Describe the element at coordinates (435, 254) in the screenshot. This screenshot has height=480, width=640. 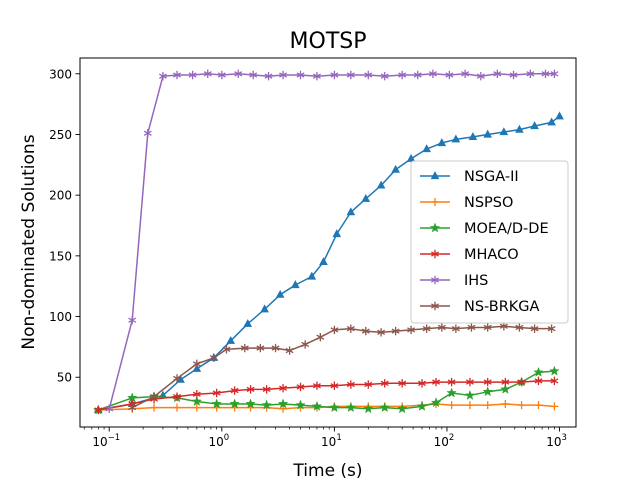
I see `legend-marker-mhaco` at that location.